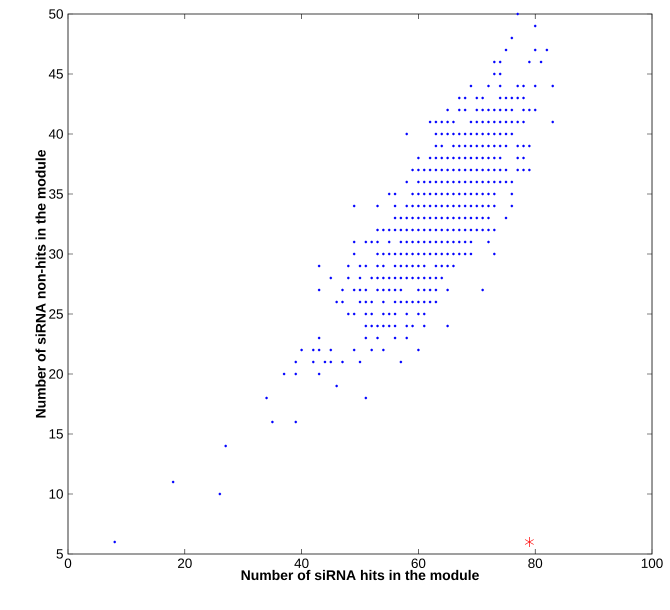 The width and height of the screenshot is (670, 610). Describe the element at coordinates (59, 554) in the screenshot. I see `y-tick-label: 5` at that location.